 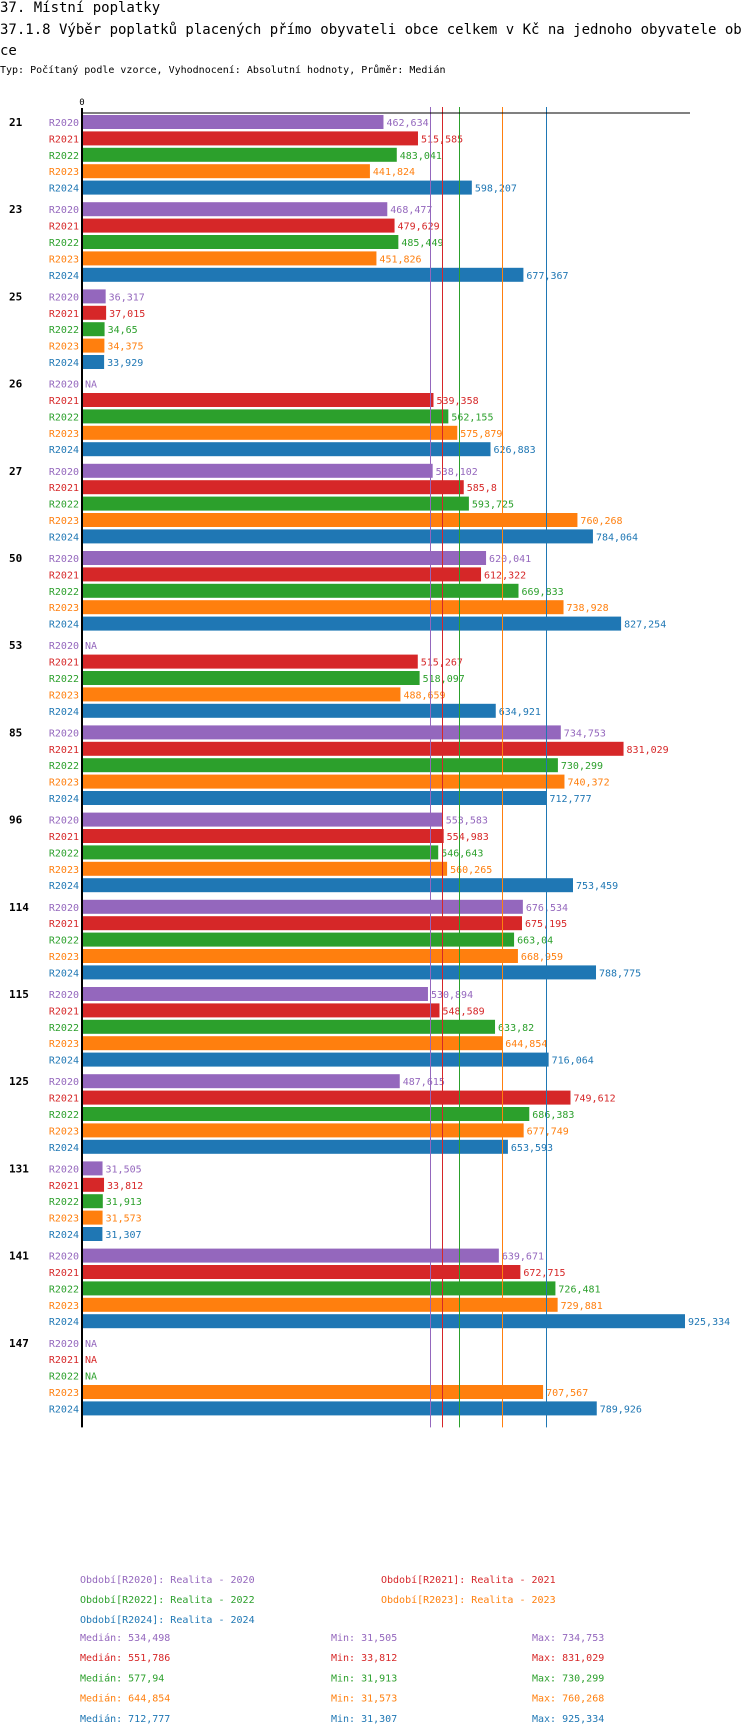 I want to click on bar-value-label: 441,824, so click(x=394, y=172).